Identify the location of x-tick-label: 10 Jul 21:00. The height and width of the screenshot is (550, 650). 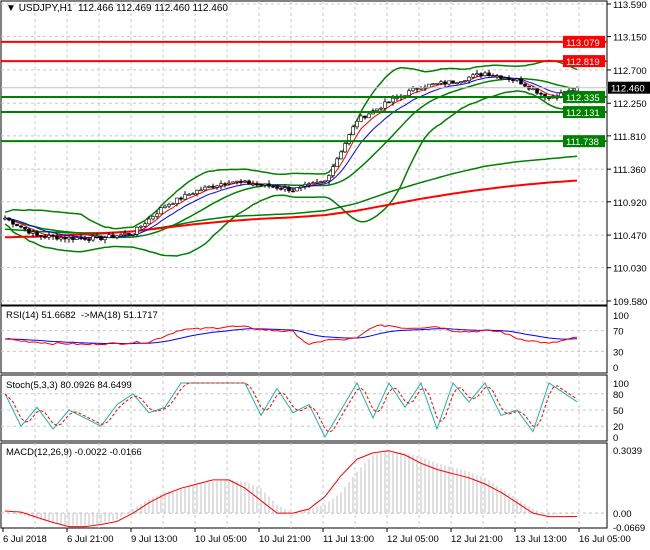
(285, 539).